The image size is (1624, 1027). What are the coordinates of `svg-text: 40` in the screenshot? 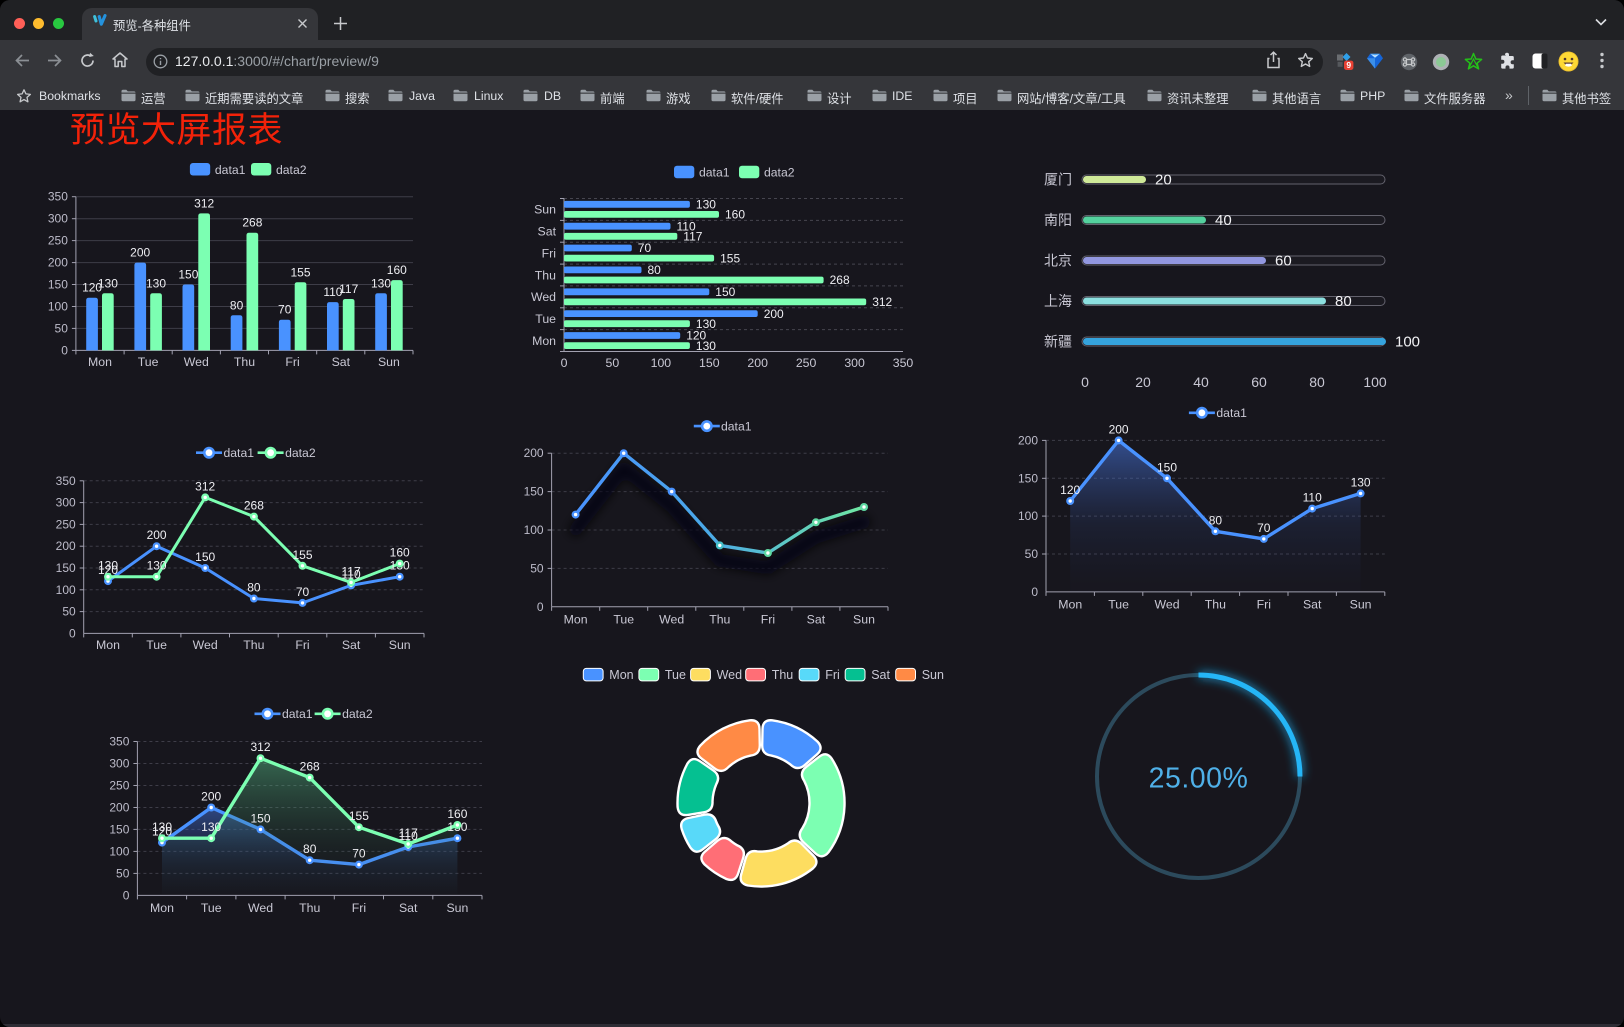 It's located at (1201, 382).